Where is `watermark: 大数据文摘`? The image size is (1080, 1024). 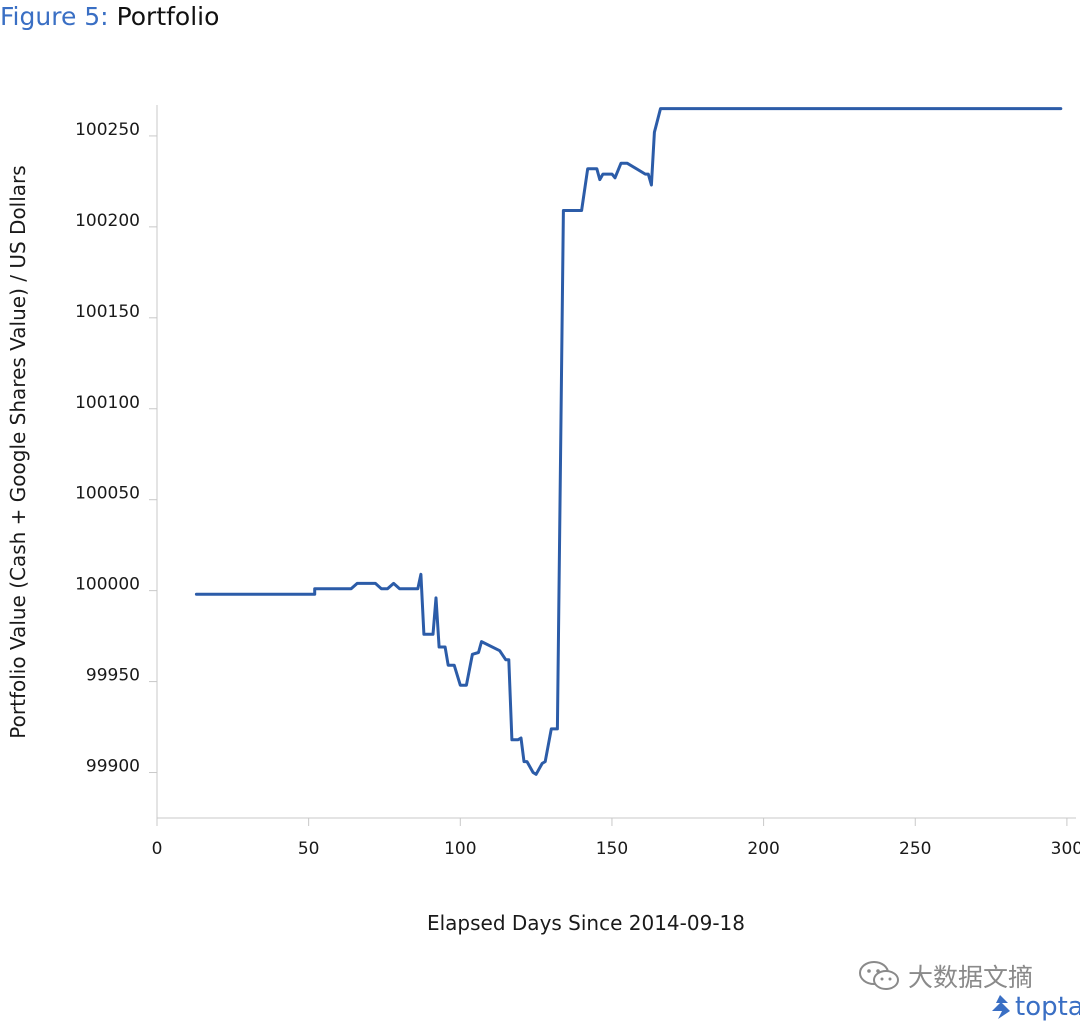 watermark: 大数据文摘 is located at coordinates (945, 976).